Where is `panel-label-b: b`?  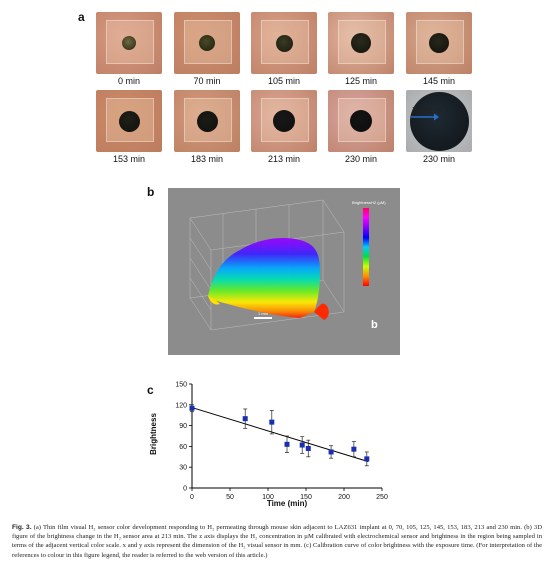
panel-label-b: b is located at coordinates (151, 192).